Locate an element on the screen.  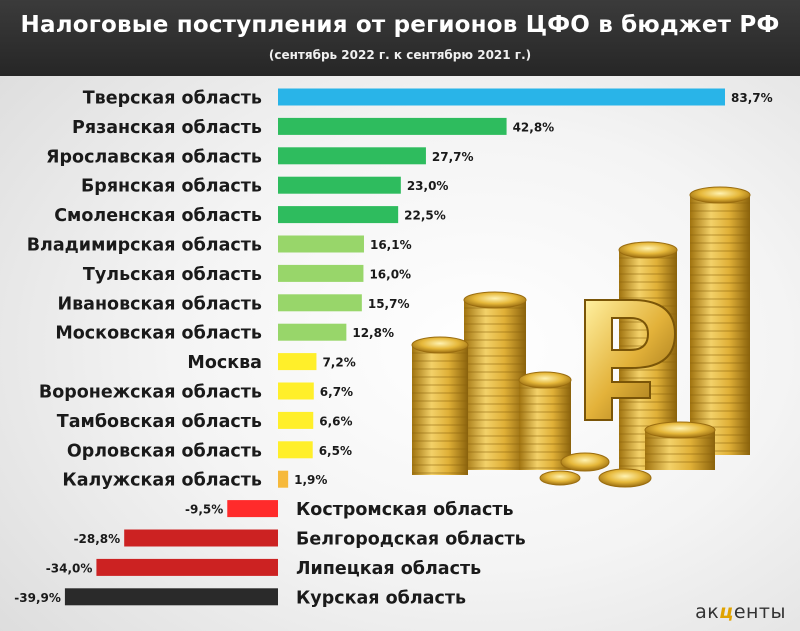
category-label: Воронежская область is located at coordinates (150, 393).